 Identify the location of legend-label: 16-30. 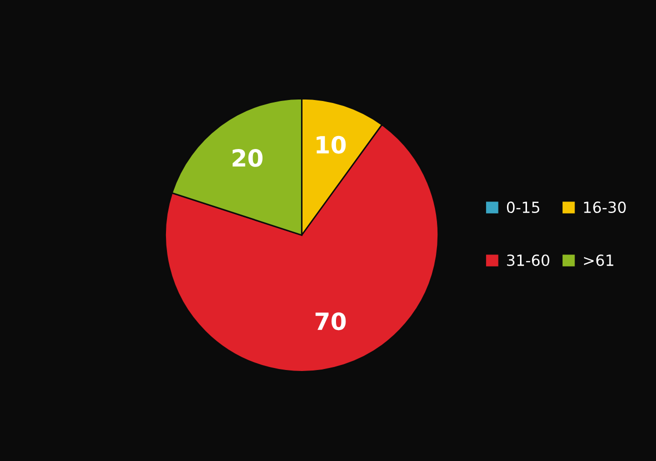
(605, 207).